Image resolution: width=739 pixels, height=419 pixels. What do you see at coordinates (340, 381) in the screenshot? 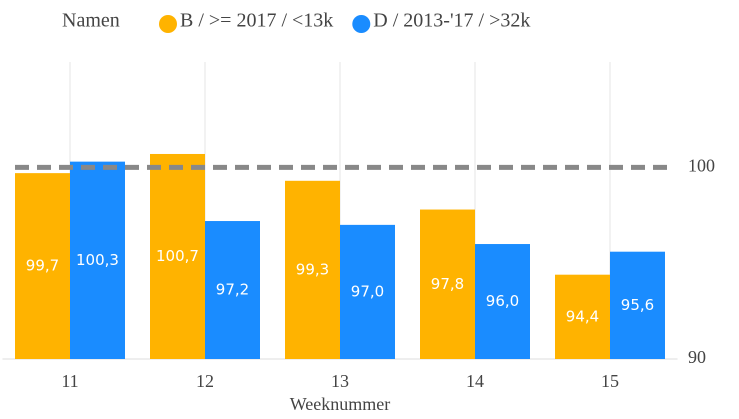
I see `x-tick-label: 13` at bounding box center [340, 381].